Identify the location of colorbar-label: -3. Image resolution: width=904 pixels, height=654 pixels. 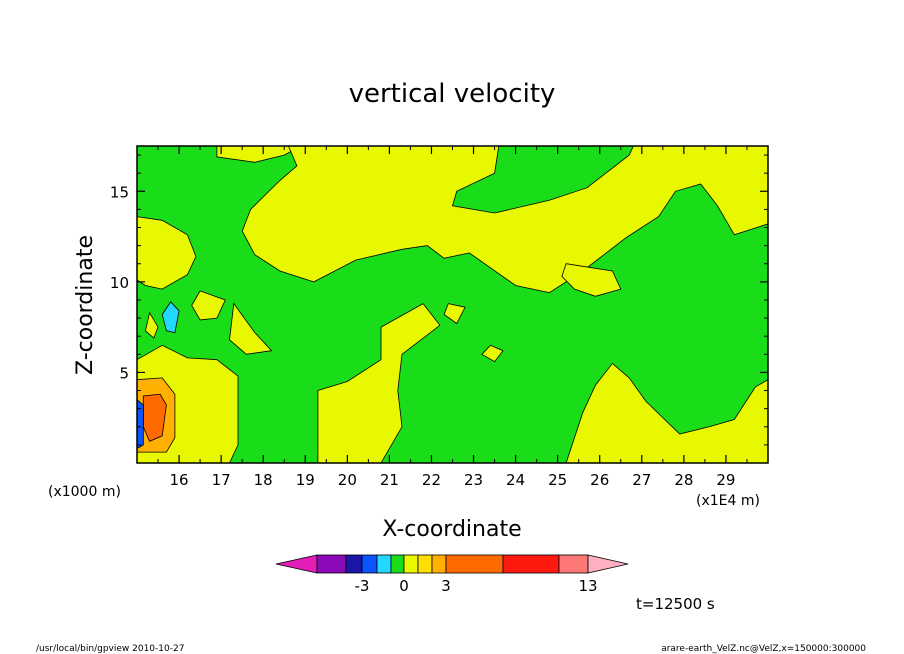
(362, 586).